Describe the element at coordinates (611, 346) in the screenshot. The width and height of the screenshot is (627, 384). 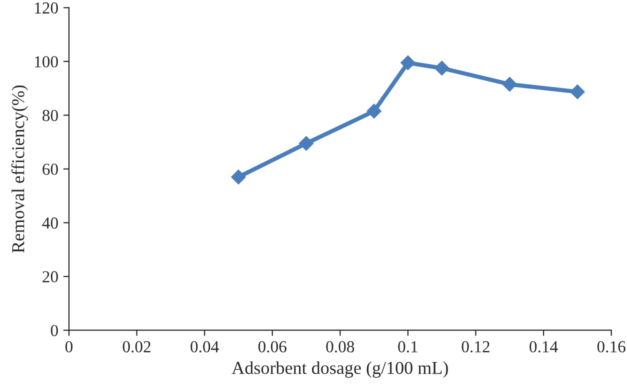
I see `x-tick-label: 0.16` at that location.